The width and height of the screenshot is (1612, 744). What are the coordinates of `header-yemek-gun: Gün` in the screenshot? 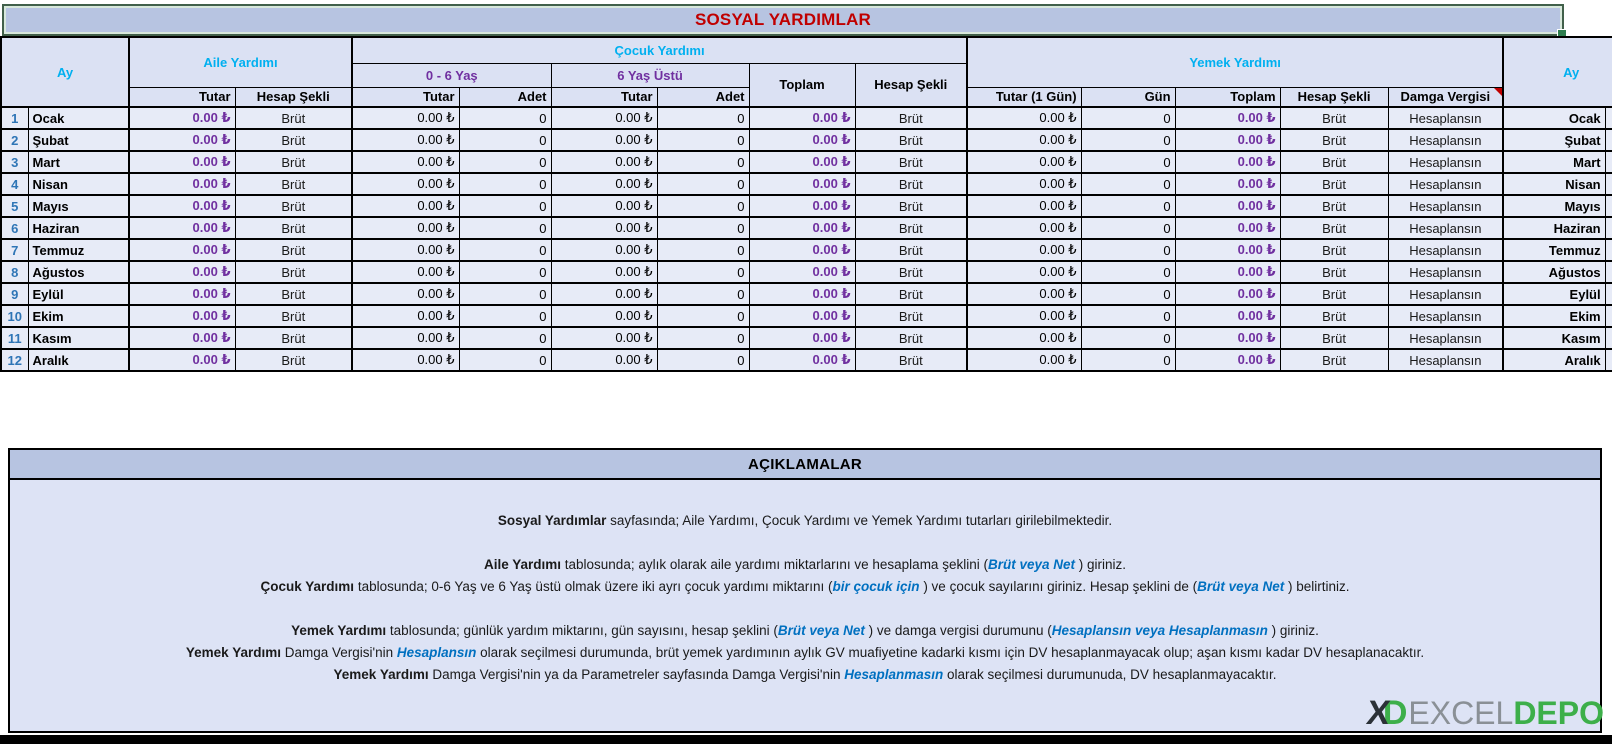 It's located at (1128, 97).